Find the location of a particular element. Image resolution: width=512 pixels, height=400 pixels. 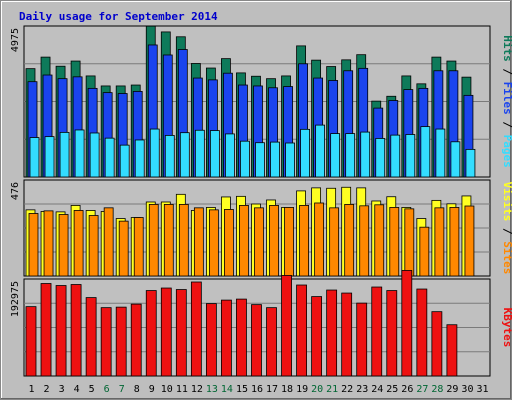

x-tick-day-23: 23 is located at coordinates (362, 389).